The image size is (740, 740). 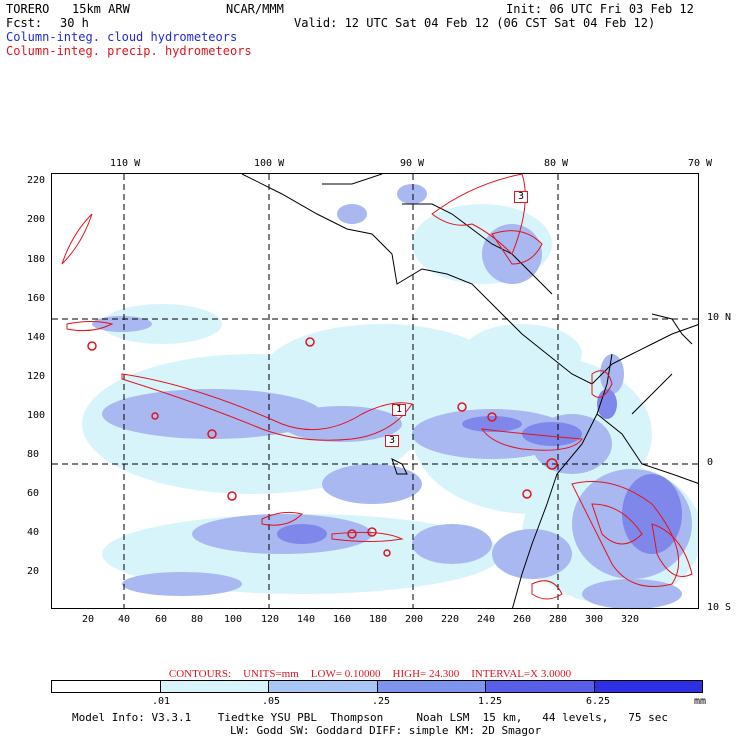 What do you see at coordinates (700, 701) in the screenshot?
I see `colorbar-units: mm` at bounding box center [700, 701].